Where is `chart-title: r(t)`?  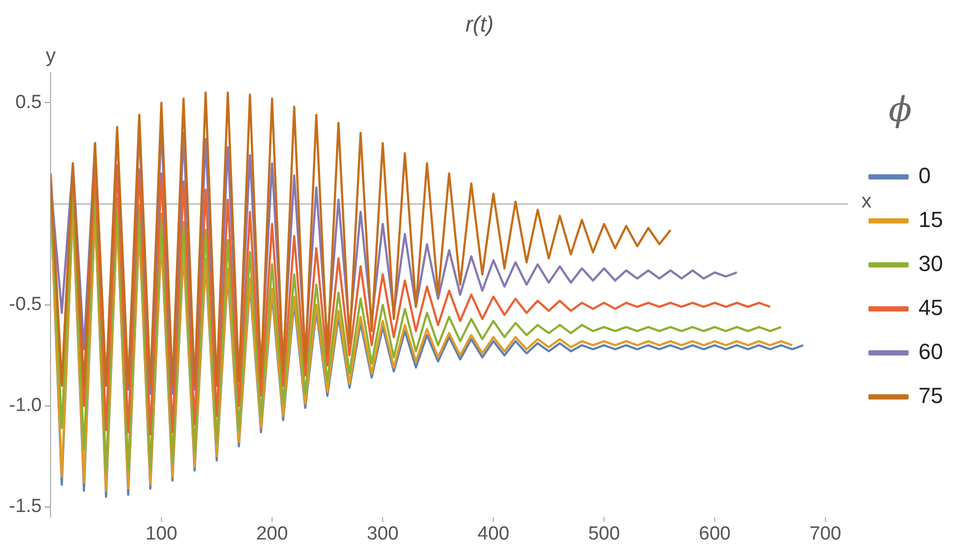 chart-title: r(t) is located at coordinates (479, 23).